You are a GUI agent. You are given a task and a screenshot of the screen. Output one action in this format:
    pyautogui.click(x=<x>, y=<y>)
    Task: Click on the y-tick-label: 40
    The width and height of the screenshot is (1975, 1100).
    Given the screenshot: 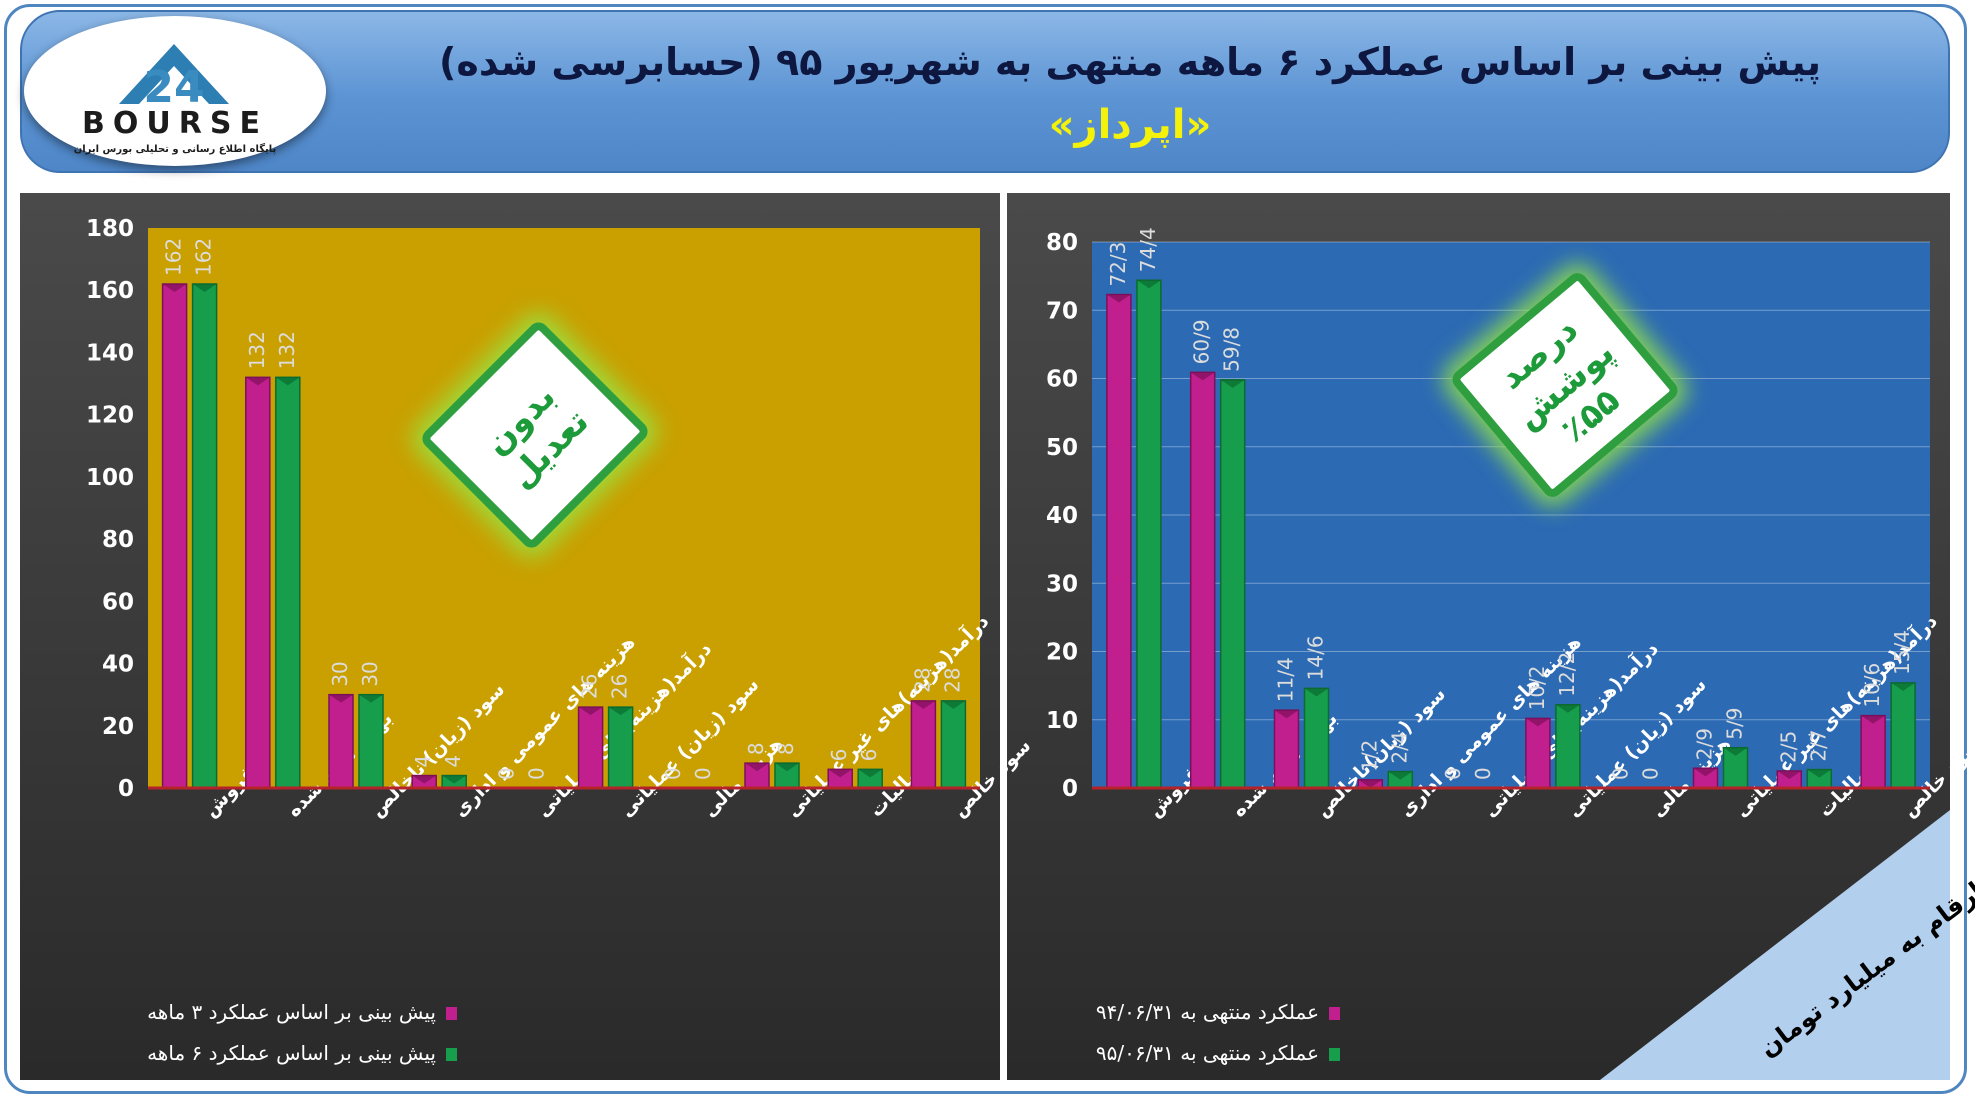 What is the action you would take?
    pyautogui.click(x=118, y=665)
    